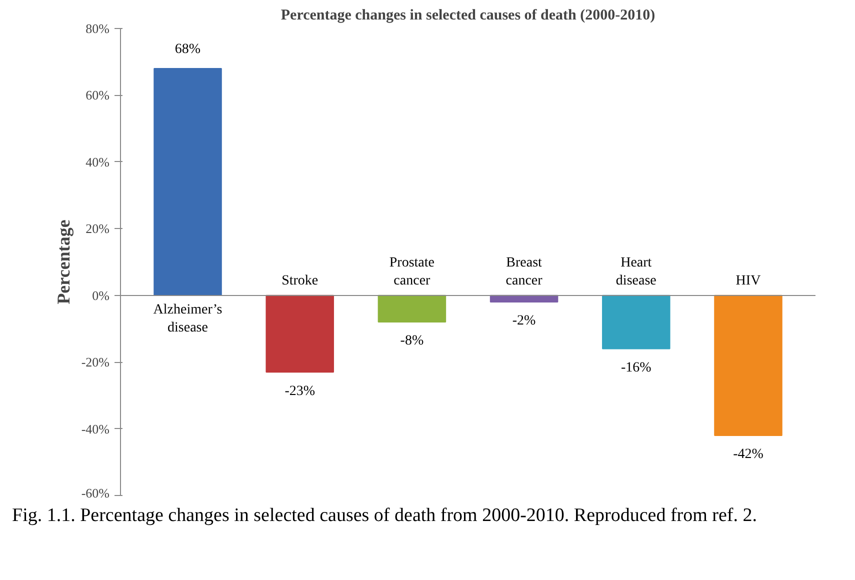 The height and width of the screenshot is (580, 855). What do you see at coordinates (187, 319) in the screenshot?
I see `x-tick-label: Alzheimer’s disease` at bounding box center [187, 319].